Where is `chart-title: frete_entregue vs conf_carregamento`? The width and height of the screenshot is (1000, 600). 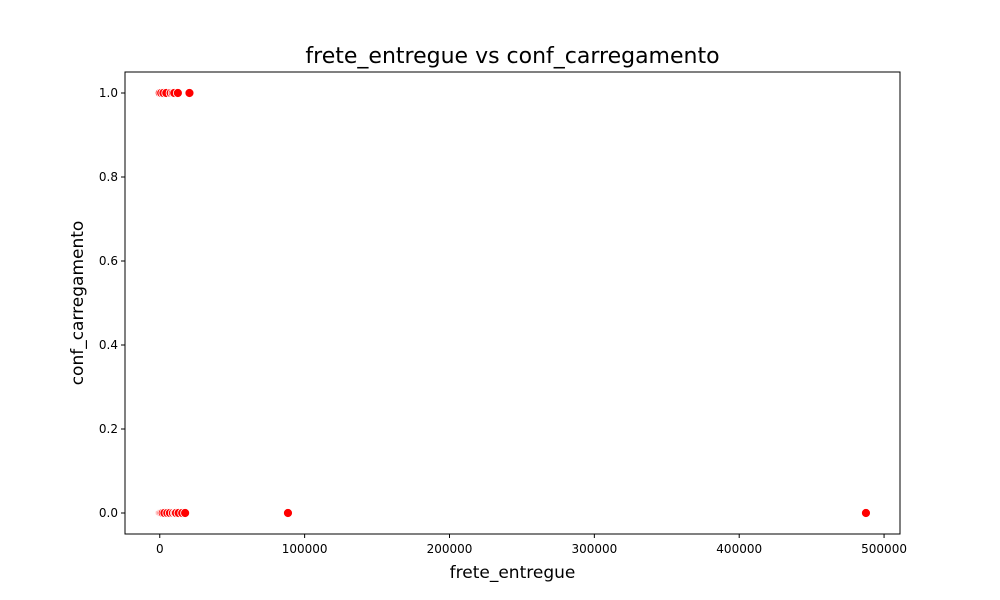 chart-title: frete_entregue vs conf_carregamento is located at coordinates (512, 56).